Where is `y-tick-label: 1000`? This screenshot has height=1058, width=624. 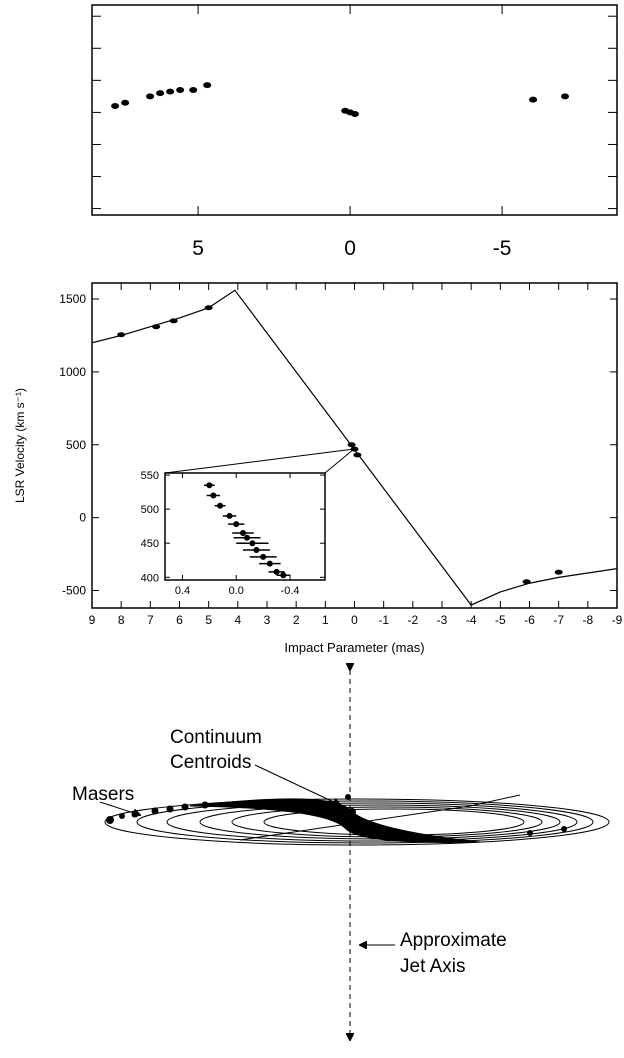 y-tick-label: 1000 is located at coordinates (72, 372).